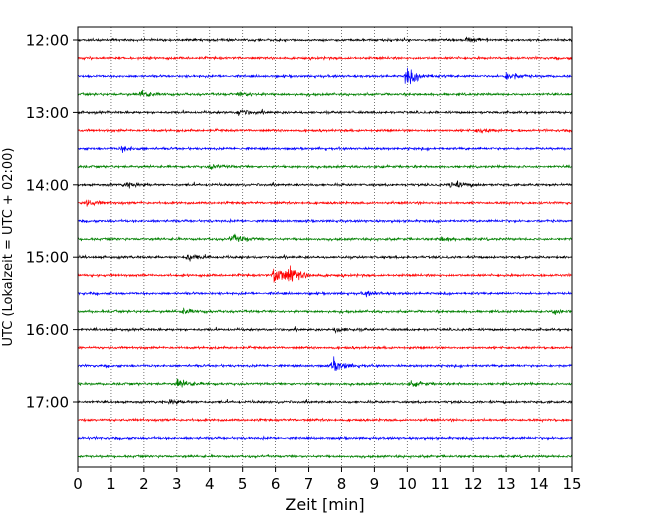 The image size is (650, 520). What do you see at coordinates (47, 403) in the screenshot?
I see `y-tick-label: 17:00` at bounding box center [47, 403].